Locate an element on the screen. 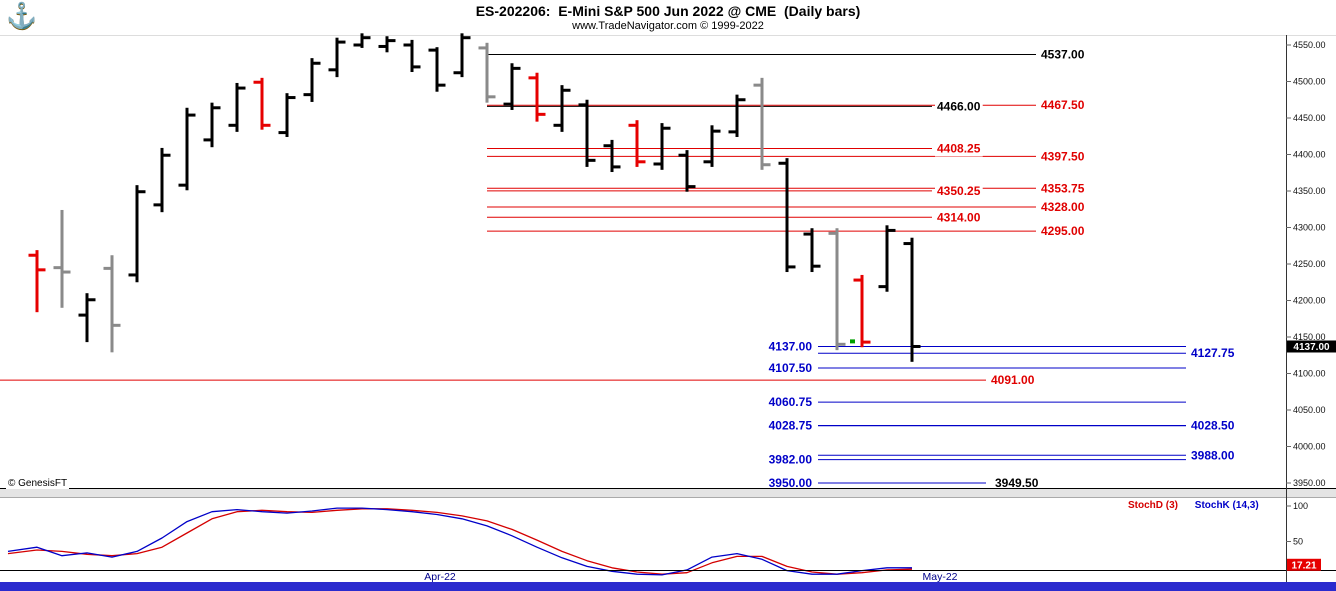  bottom-bar is located at coordinates (668, 586).